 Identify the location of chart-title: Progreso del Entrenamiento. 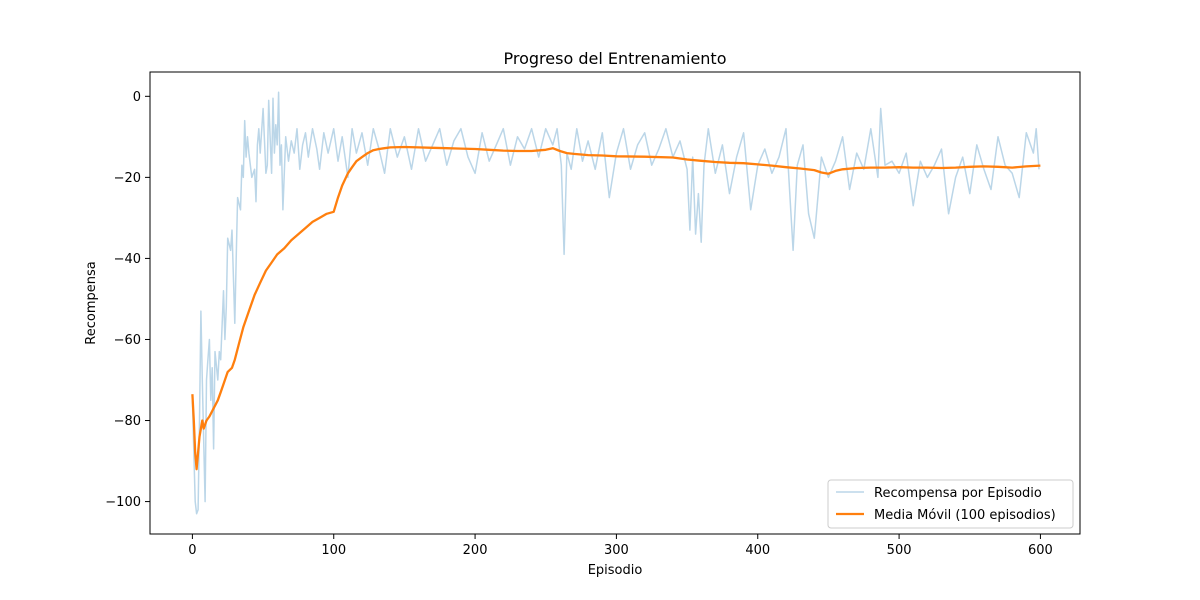
(615, 58).